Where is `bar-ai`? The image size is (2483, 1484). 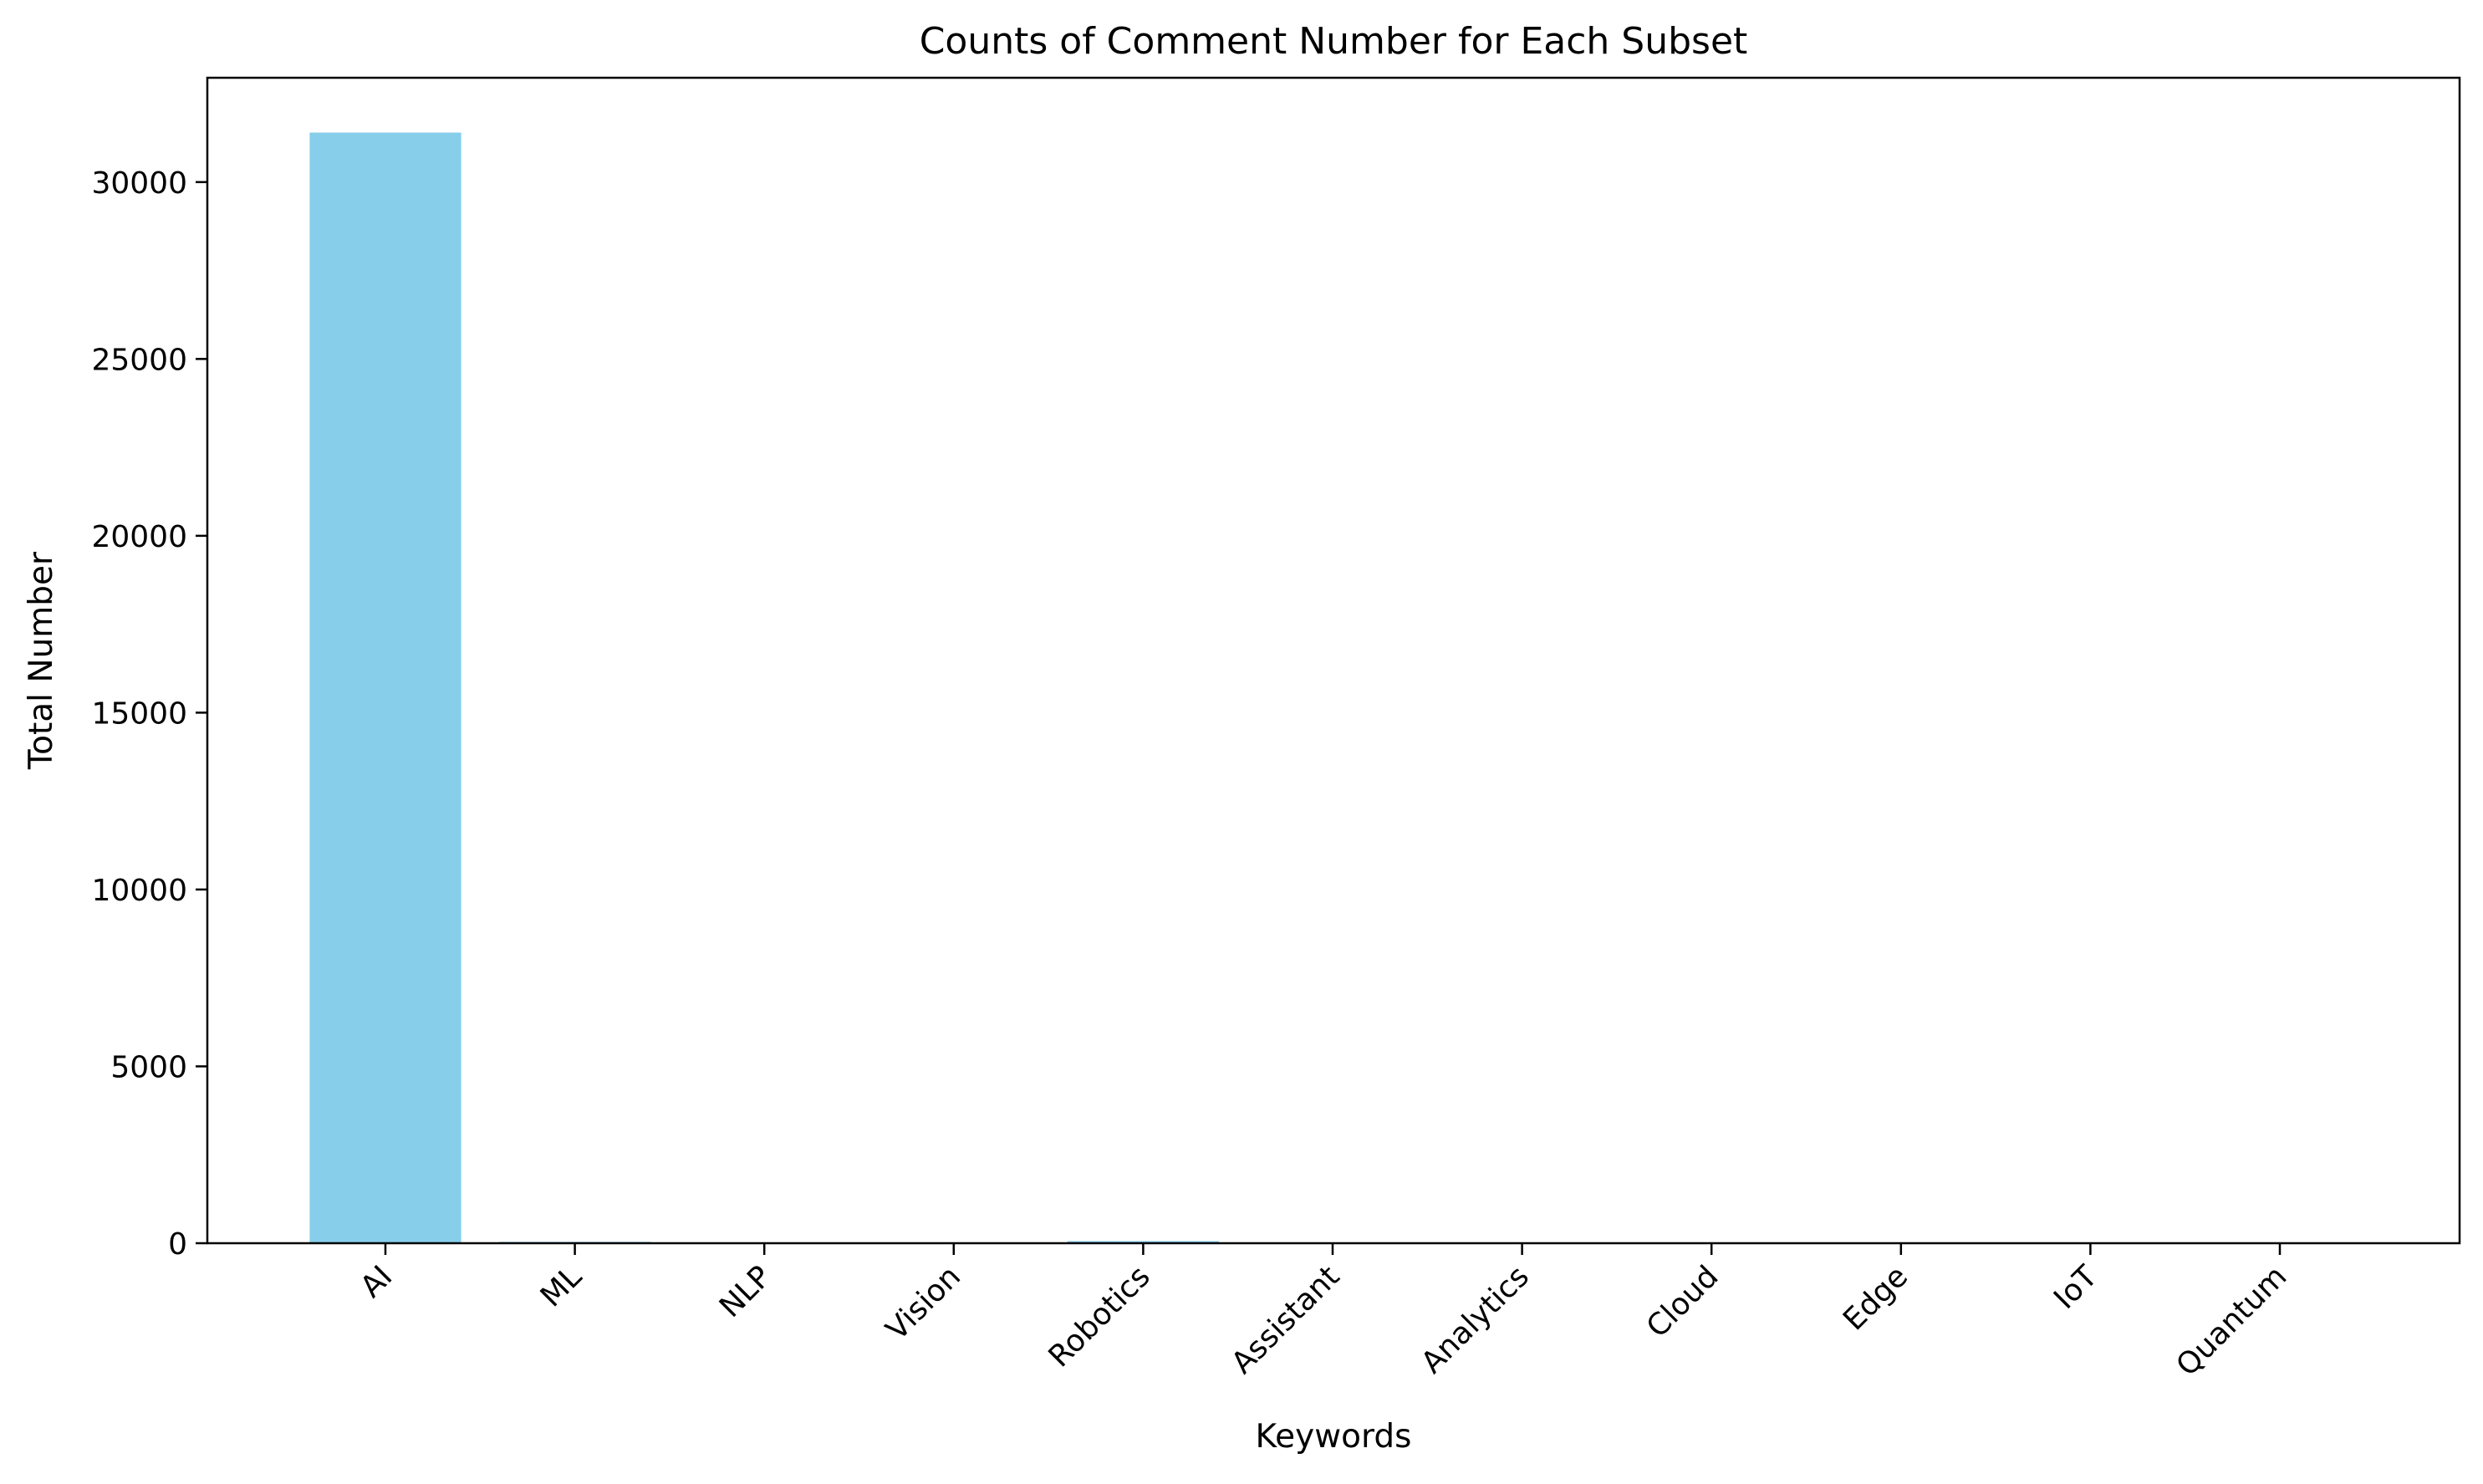
bar-ai is located at coordinates (385, 688).